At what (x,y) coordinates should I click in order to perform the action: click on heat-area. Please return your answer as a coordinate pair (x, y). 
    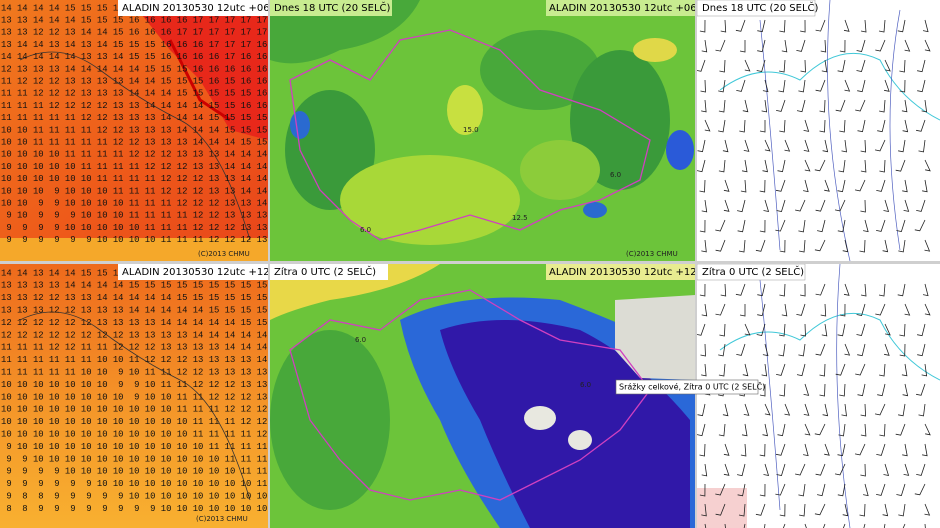
    Looking at the image, I should click on (134, 249).